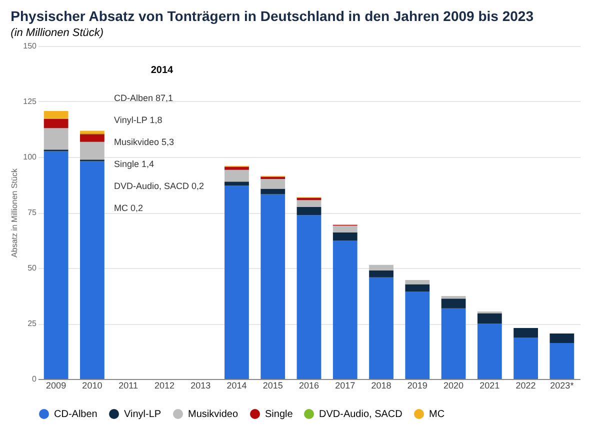  What do you see at coordinates (309, 385) in the screenshot?
I see `x-tick-label: 2016` at bounding box center [309, 385].